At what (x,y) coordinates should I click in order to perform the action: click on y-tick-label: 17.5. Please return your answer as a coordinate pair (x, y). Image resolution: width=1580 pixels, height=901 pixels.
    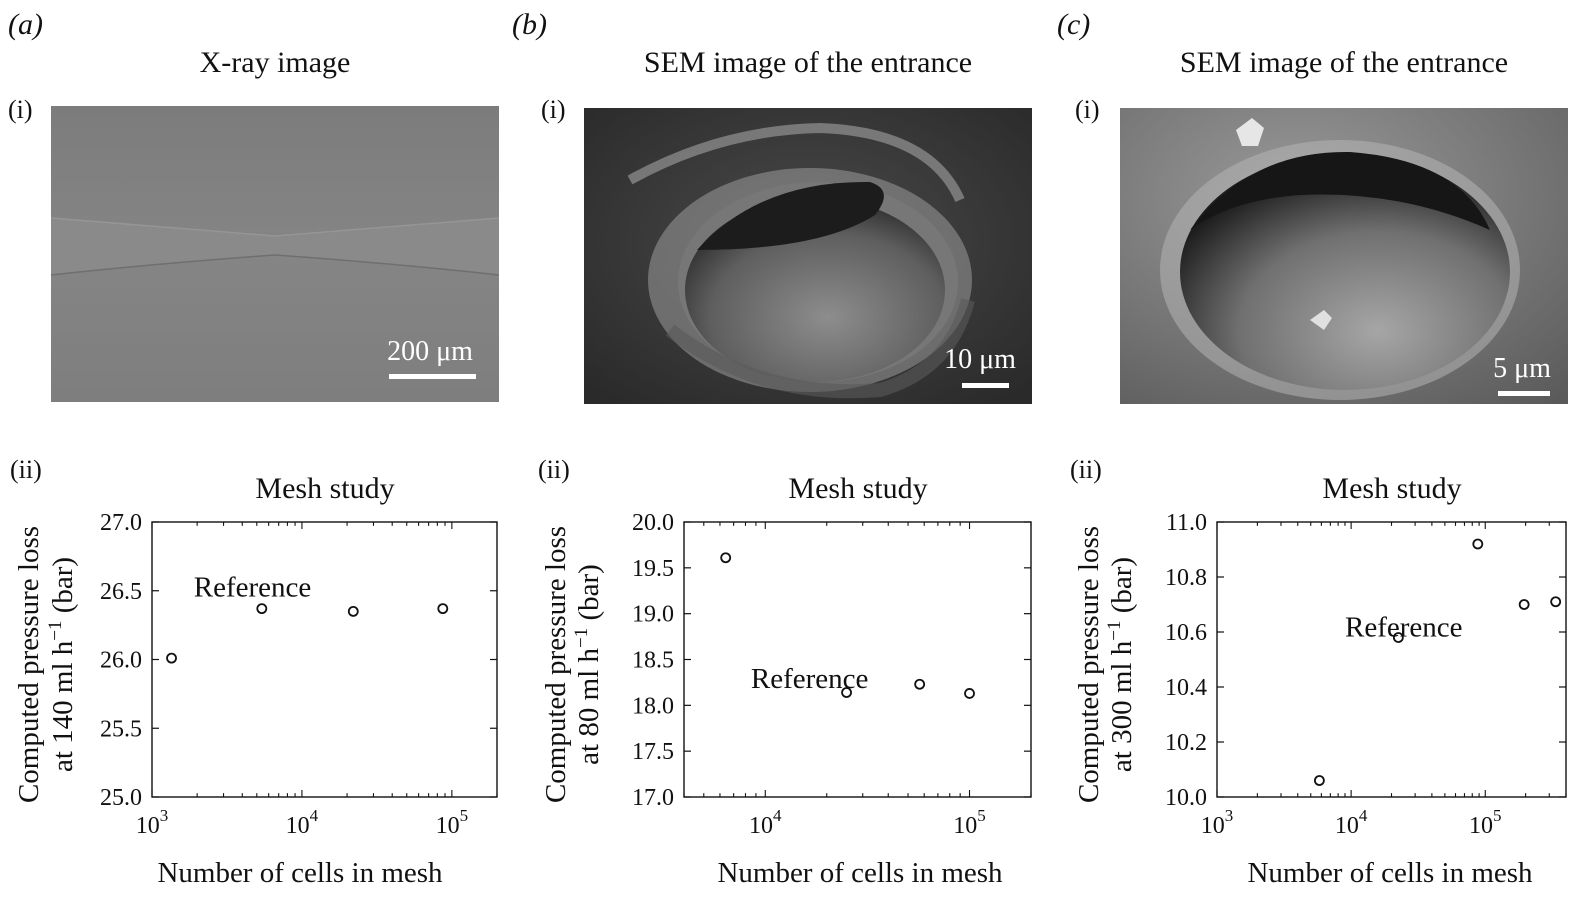
    Looking at the image, I should click on (653, 752).